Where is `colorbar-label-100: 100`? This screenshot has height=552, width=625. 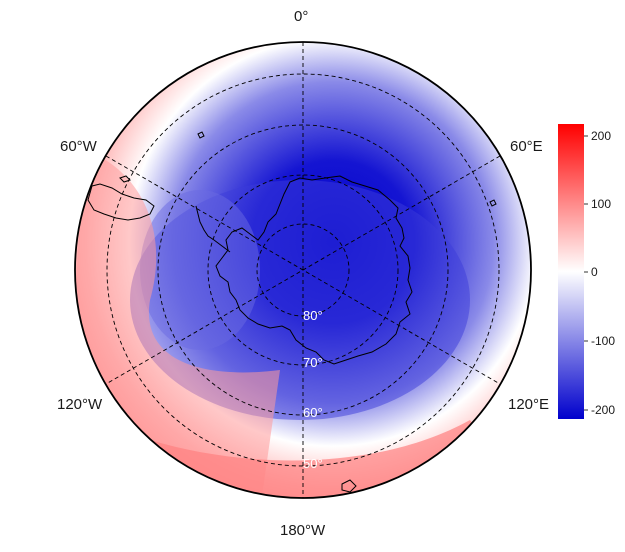 colorbar-label-100: 100 is located at coordinates (601, 204).